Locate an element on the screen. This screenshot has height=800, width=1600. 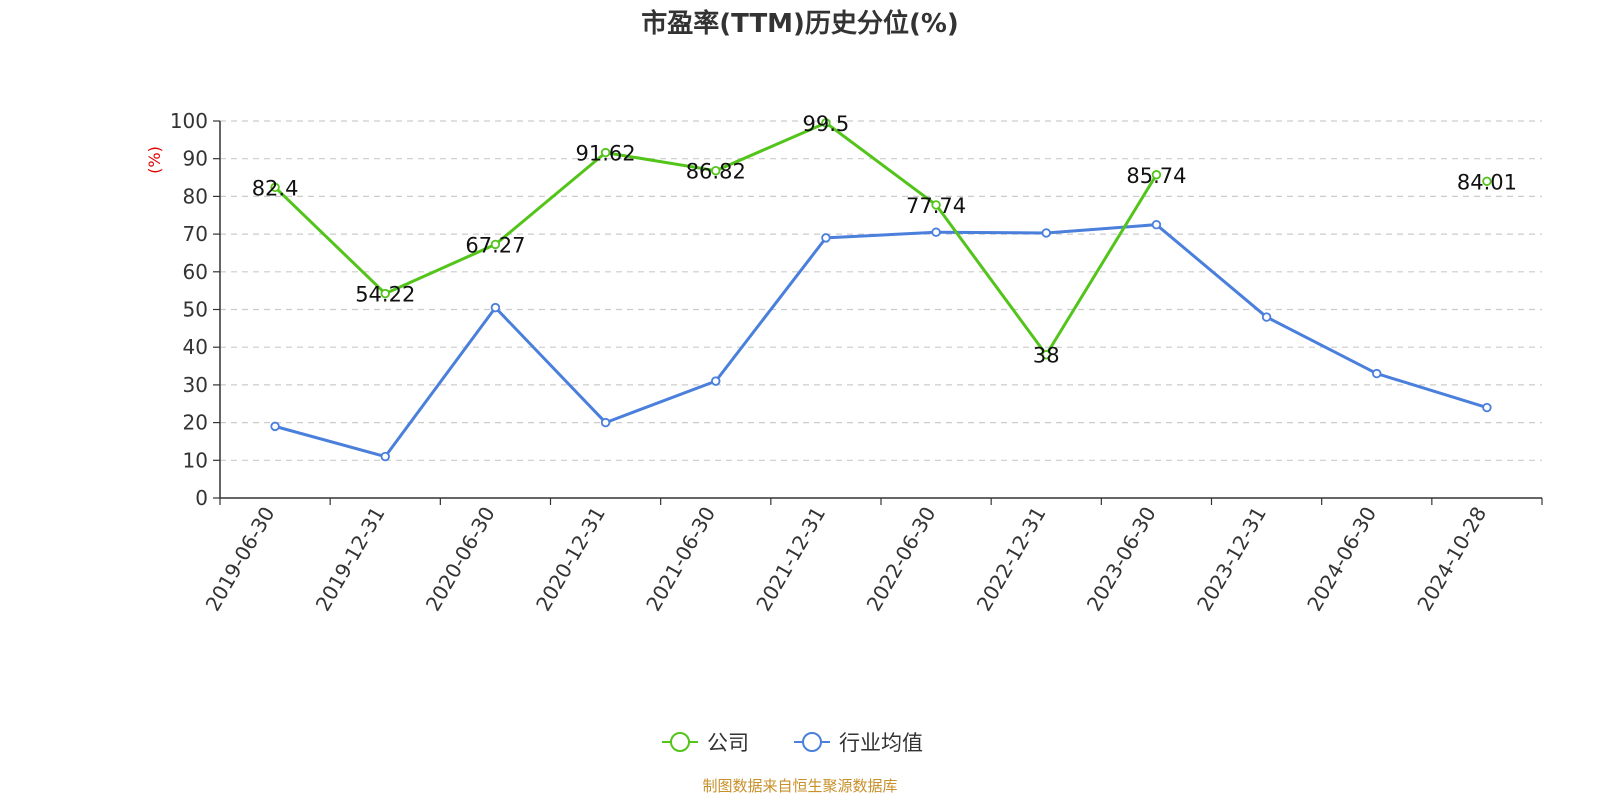
y-tick-label: 70 is located at coordinates (195, 234).